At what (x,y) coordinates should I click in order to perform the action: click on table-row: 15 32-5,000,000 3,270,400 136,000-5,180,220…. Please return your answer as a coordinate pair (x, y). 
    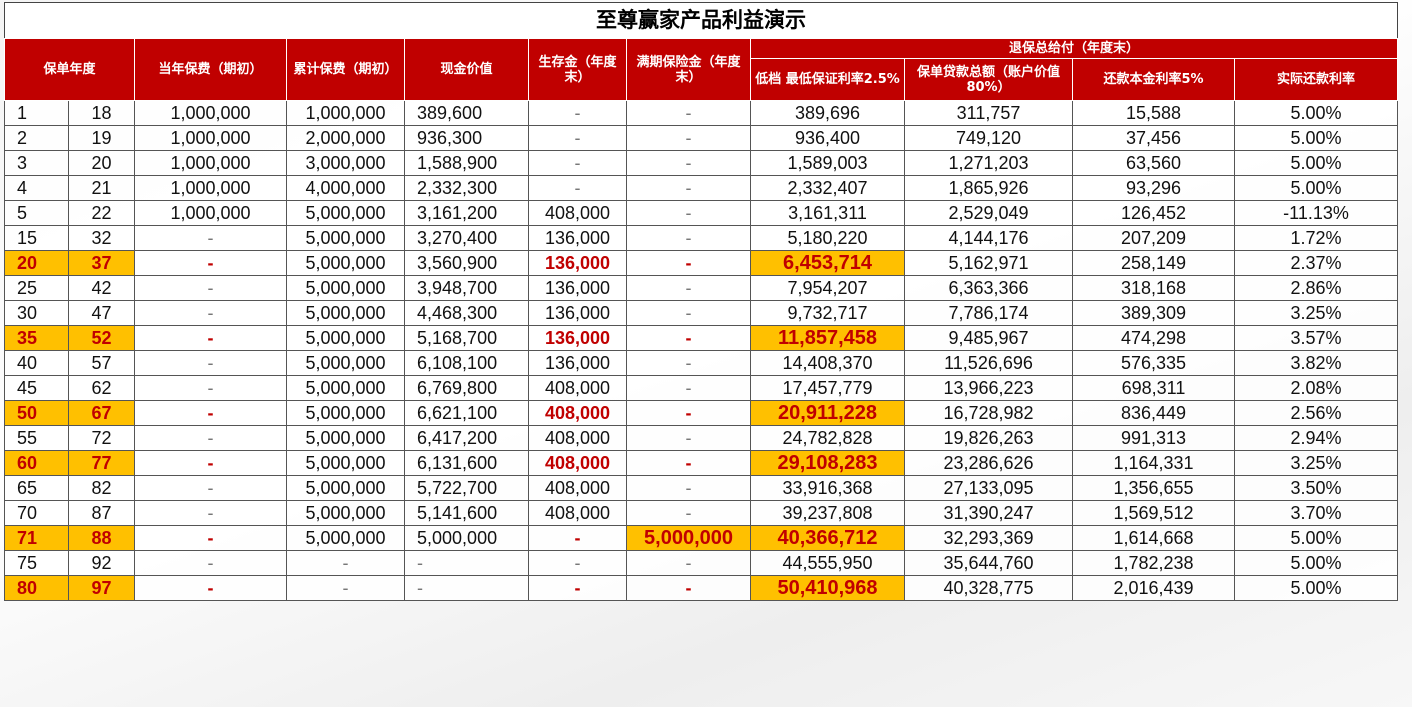
    Looking at the image, I should click on (701, 238).